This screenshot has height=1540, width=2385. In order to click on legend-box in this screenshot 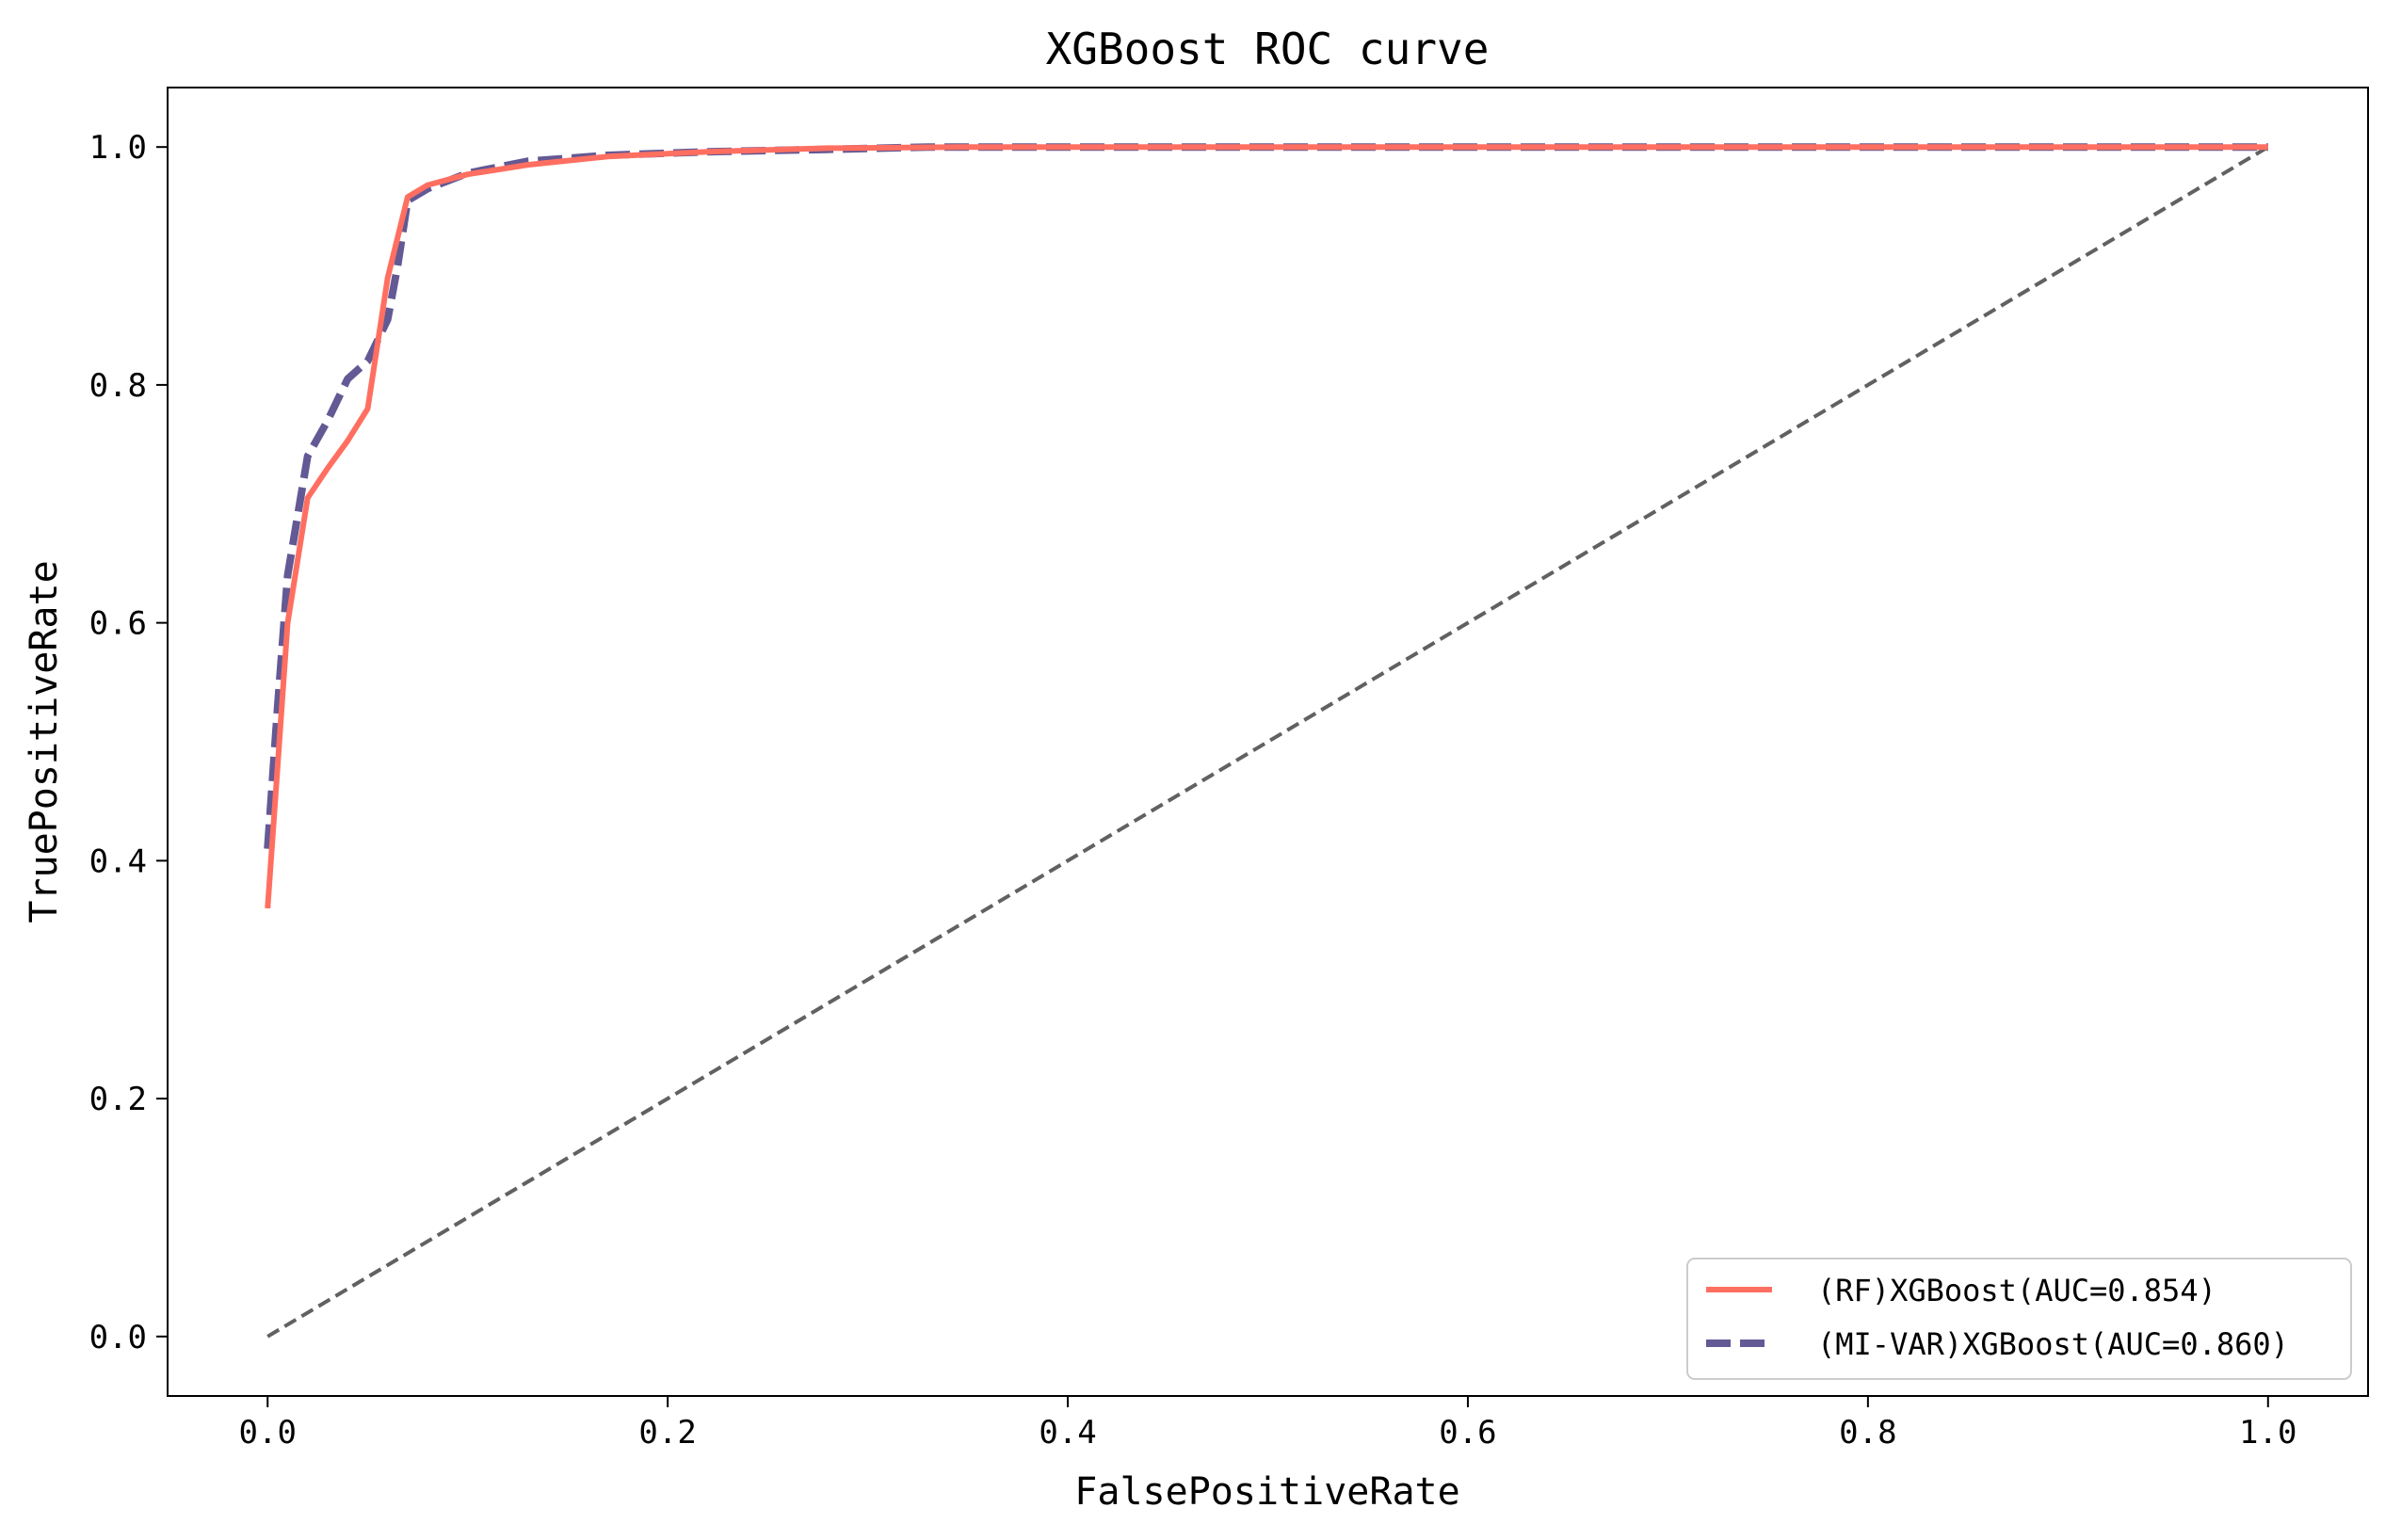, I will do `click(2019, 1319)`.